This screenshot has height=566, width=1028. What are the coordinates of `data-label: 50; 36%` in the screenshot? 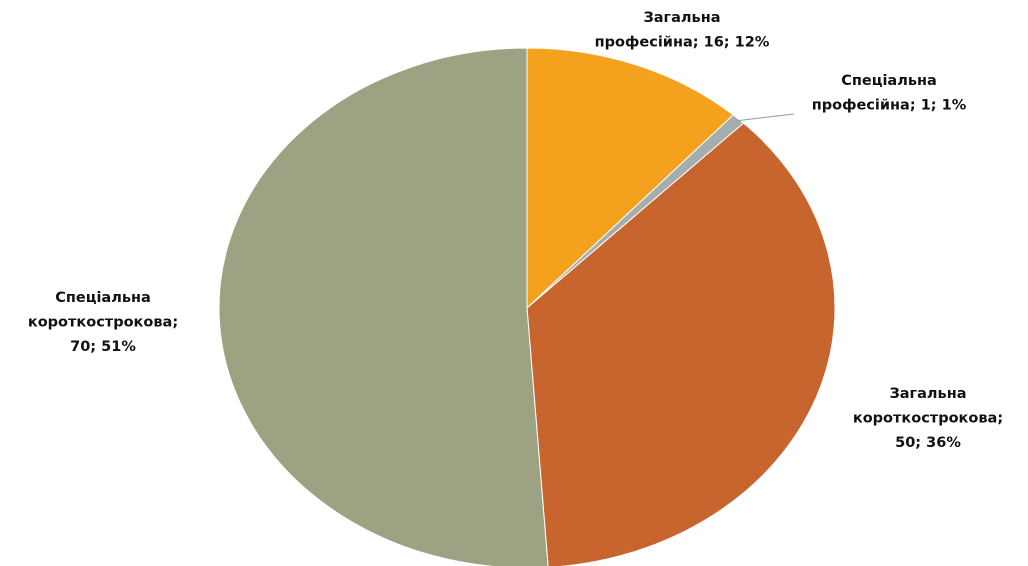 It's located at (928, 443).